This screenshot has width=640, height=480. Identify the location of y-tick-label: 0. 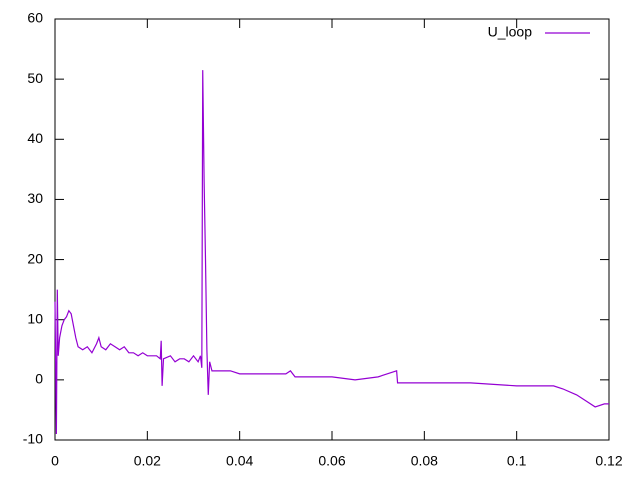
(39, 379).